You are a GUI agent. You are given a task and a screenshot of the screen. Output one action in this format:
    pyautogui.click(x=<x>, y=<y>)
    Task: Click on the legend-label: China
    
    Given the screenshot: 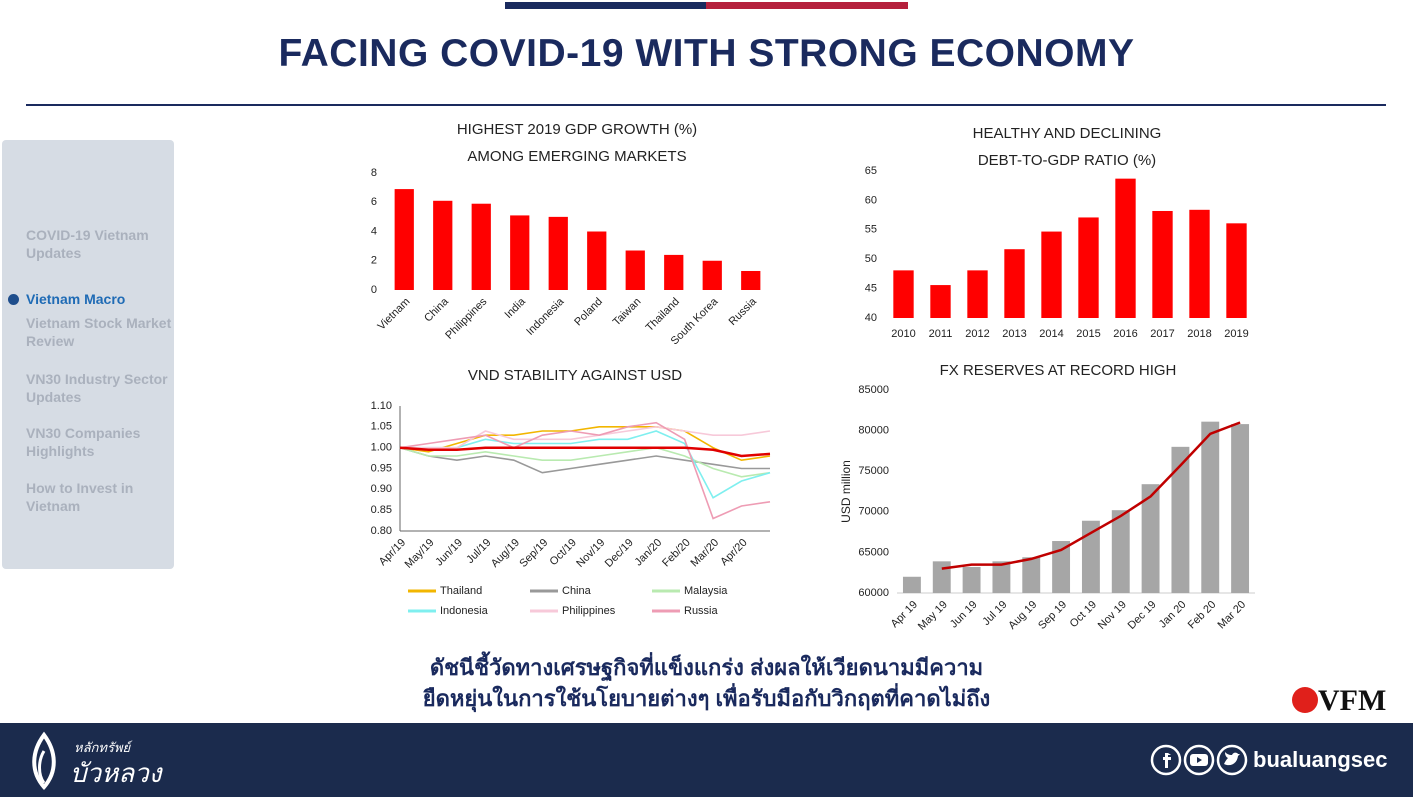 What is the action you would take?
    pyautogui.click(x=577, y=591)
    